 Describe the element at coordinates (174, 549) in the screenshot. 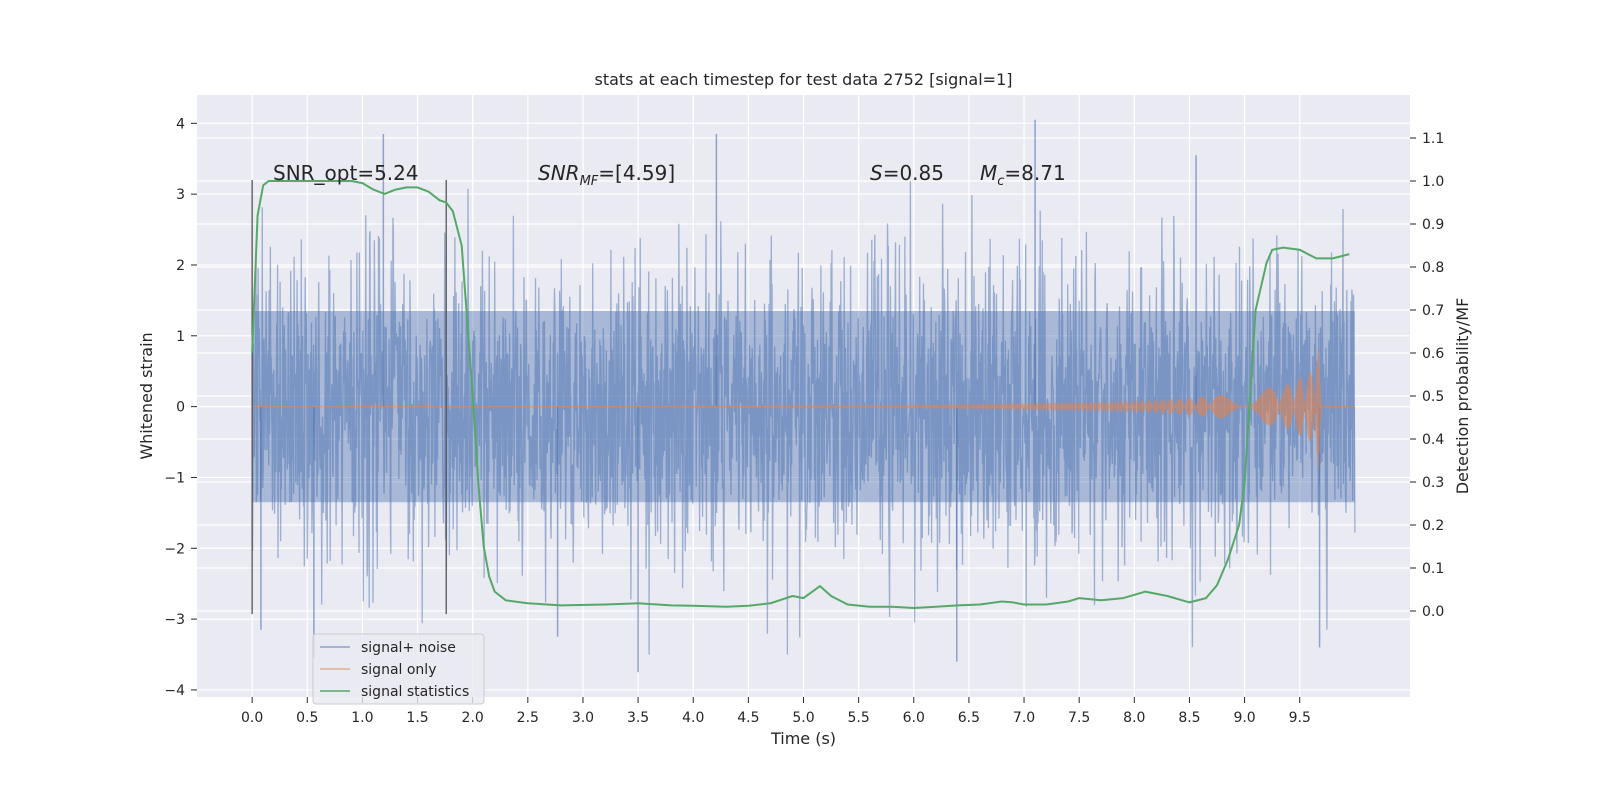

I see `y-tick-label: −2` at that location.